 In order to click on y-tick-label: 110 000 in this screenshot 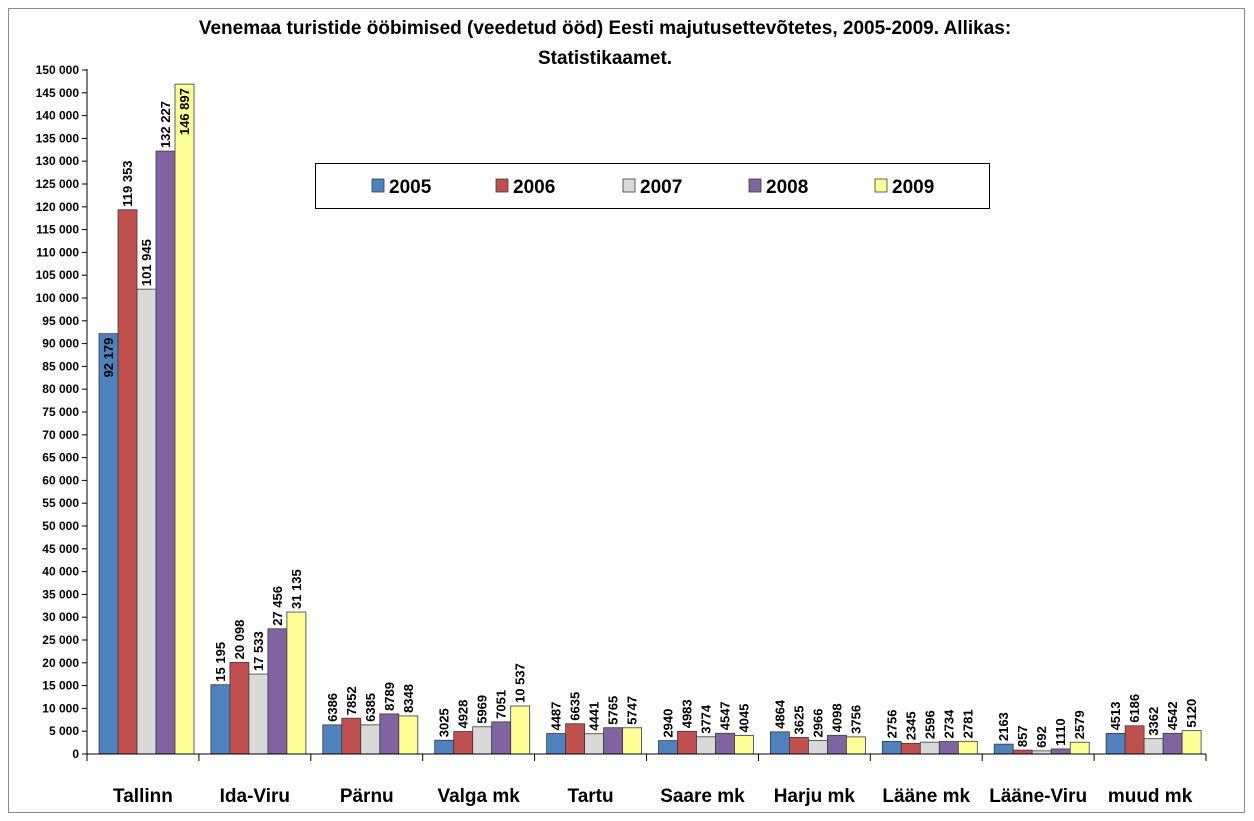, I will do `click(57, 252)`.